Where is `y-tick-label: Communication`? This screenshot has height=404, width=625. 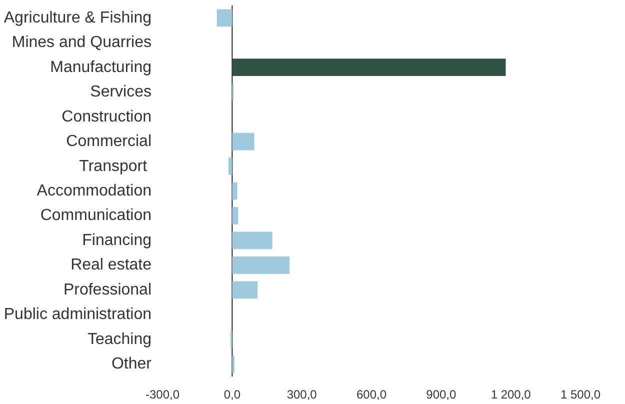 y-tick-label: Communication is located at coordinates (96, 215).